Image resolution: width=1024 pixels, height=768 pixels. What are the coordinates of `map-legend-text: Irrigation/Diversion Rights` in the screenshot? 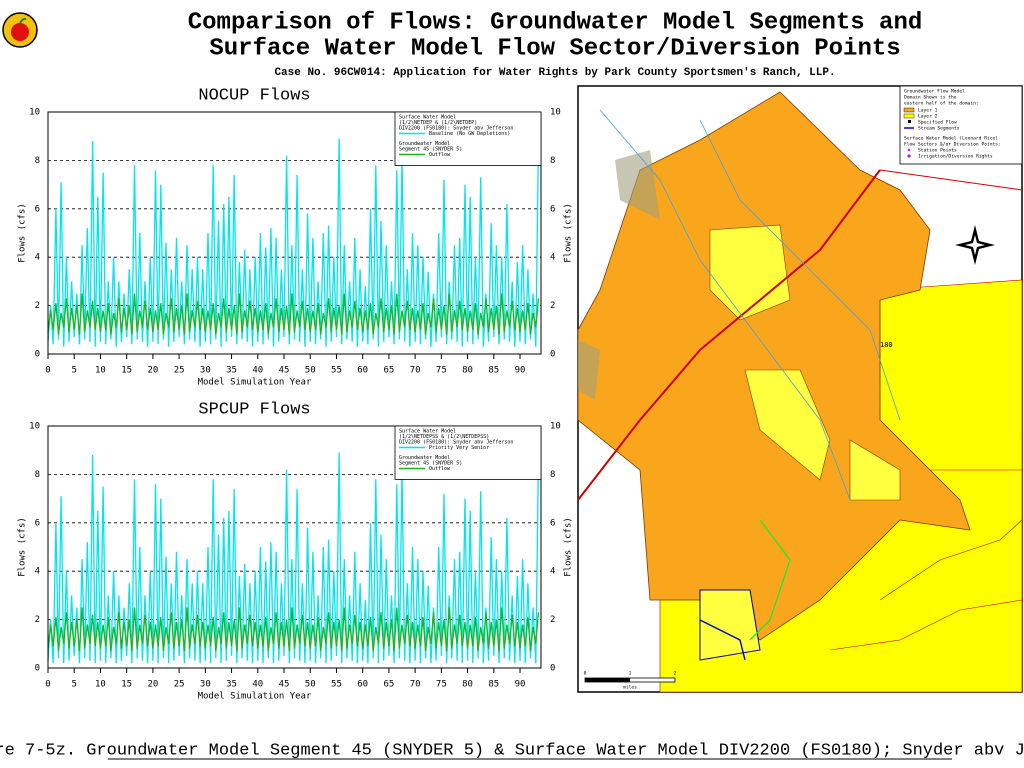 It's located at (955, 157).